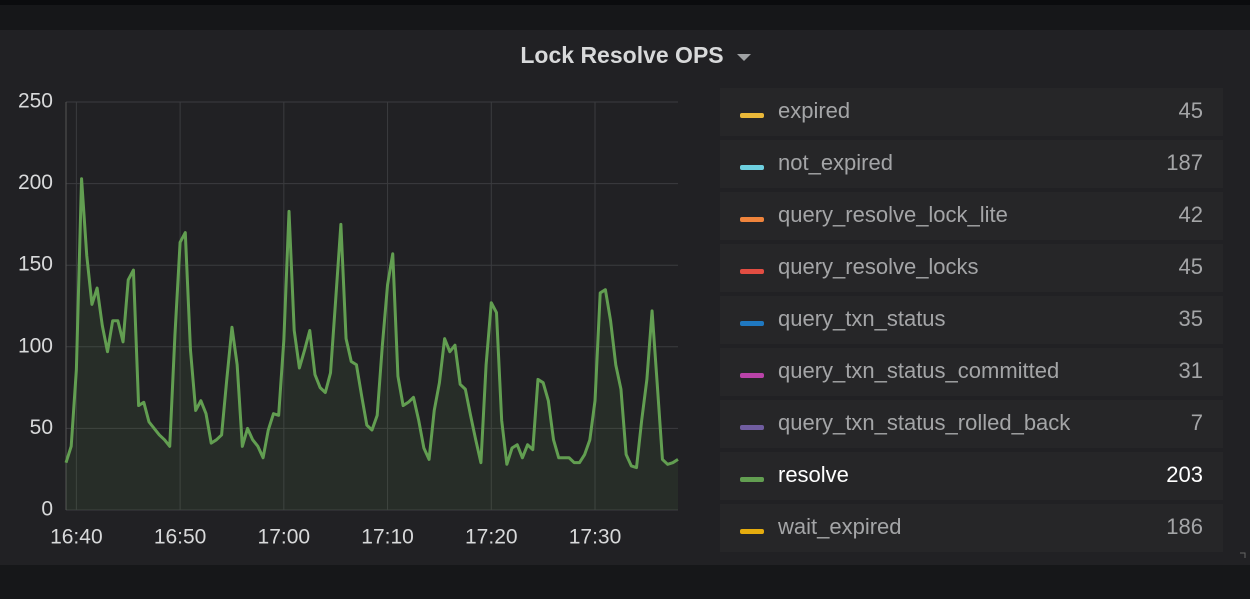 The width and height of the screenshot is (1250, 599). I want to click on legend-value: 187, so click(1184, 162).